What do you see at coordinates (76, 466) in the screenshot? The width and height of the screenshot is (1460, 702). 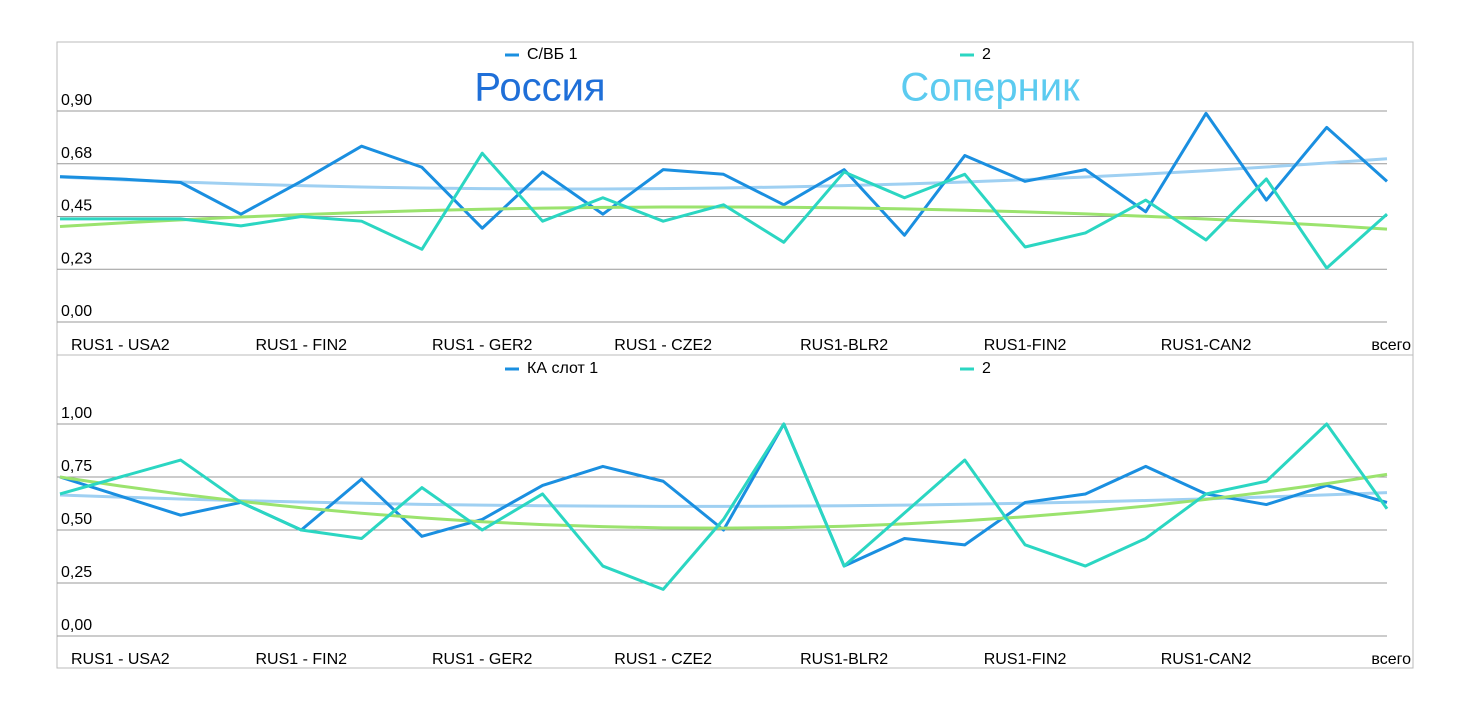 I see `y-tick-label: 0,75` at bounding box center [76, 466].